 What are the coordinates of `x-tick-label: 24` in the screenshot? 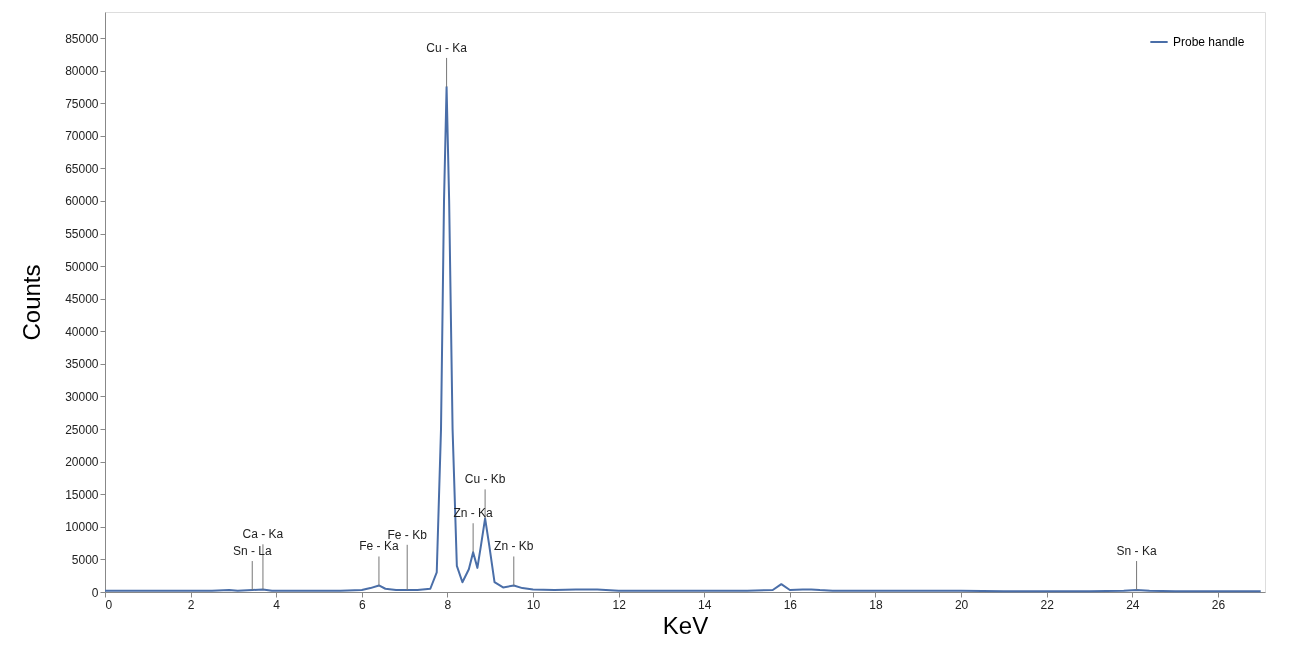 It's located at (1133, 604).